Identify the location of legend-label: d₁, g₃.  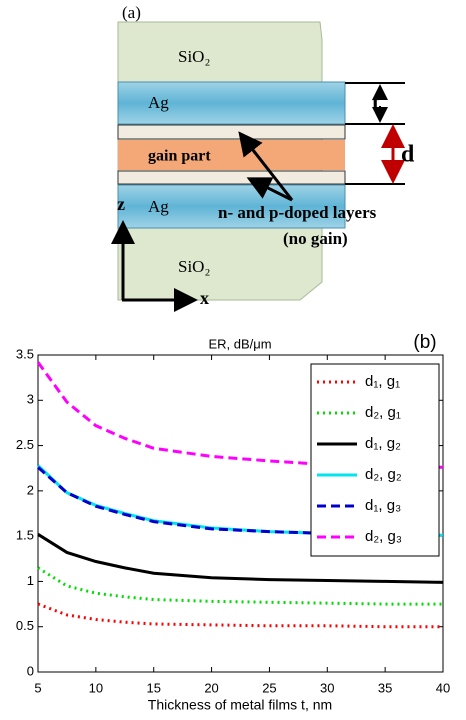
(383, 505).